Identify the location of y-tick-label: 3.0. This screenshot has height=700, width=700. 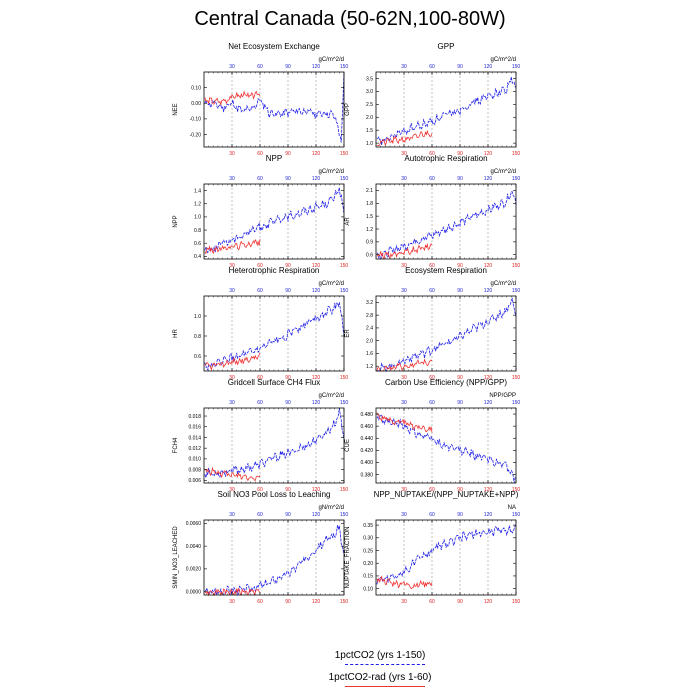
(369, 92).